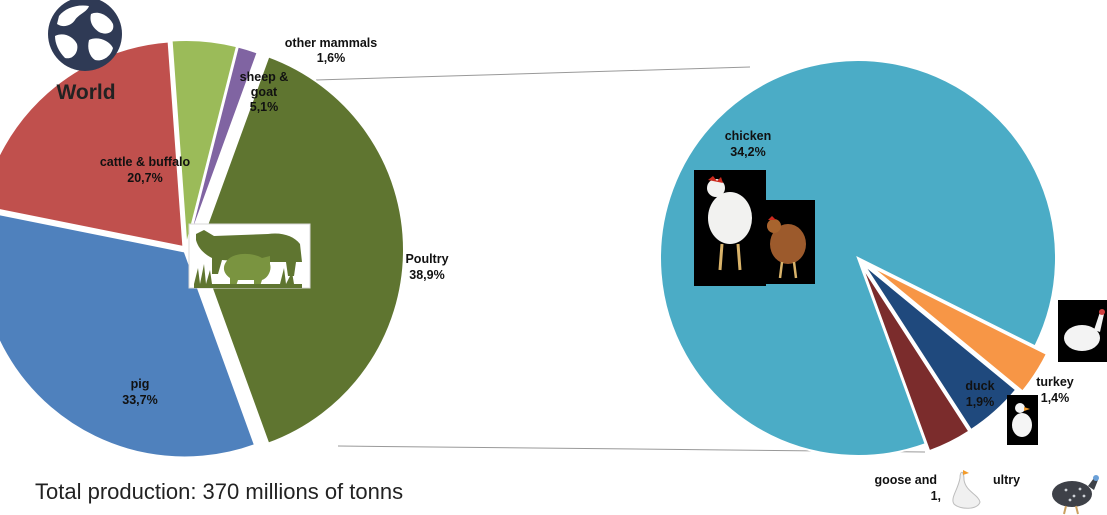  What do you see at coordinates (140, 384) in the screenshot?
I see `label-pig-name: pig` at bounding box center [140, 384].